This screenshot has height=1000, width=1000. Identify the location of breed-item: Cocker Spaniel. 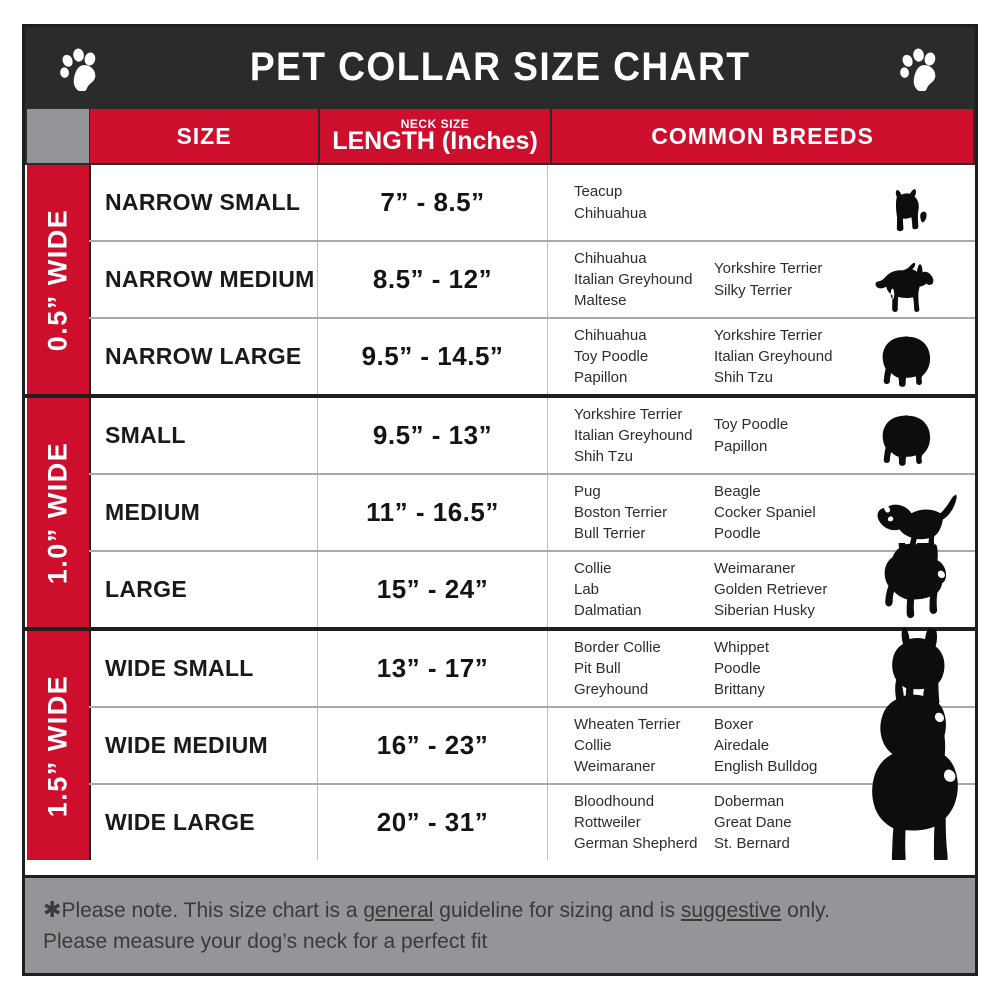
(765, 512).